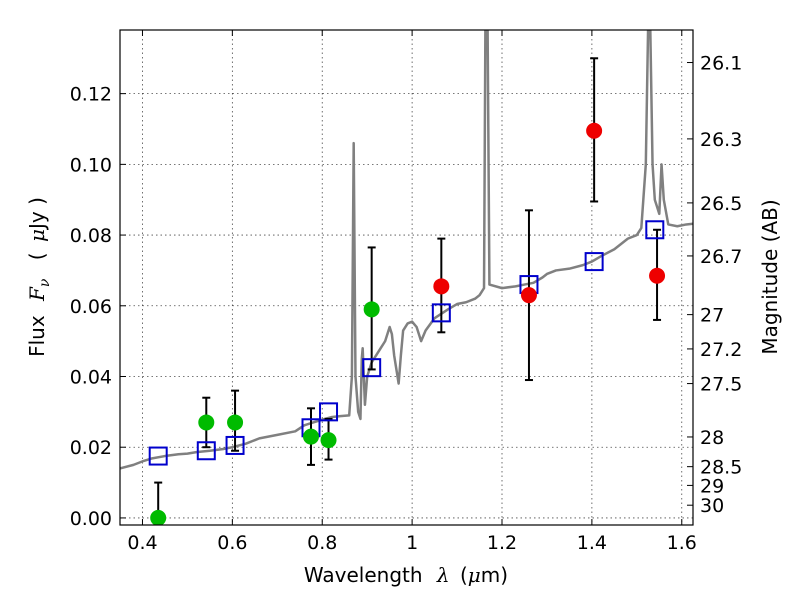  Describe the element at coordinates (37, 294) in the screenshot. I see `y-axis-label-symbol: F` at that location.